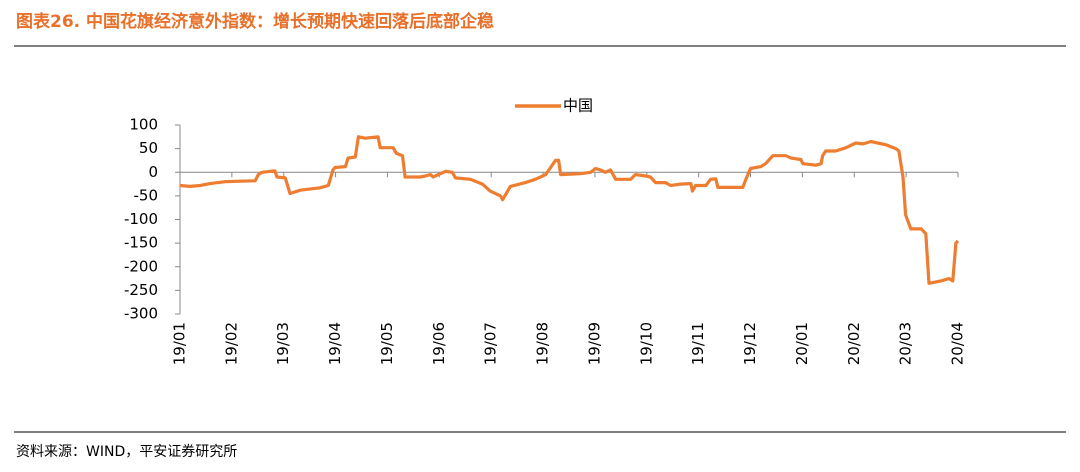  I want to click on chart-title: 图表26. 中国花旗经济意外指数：增长预期快速回落后底部企稳, so click(255, 21).